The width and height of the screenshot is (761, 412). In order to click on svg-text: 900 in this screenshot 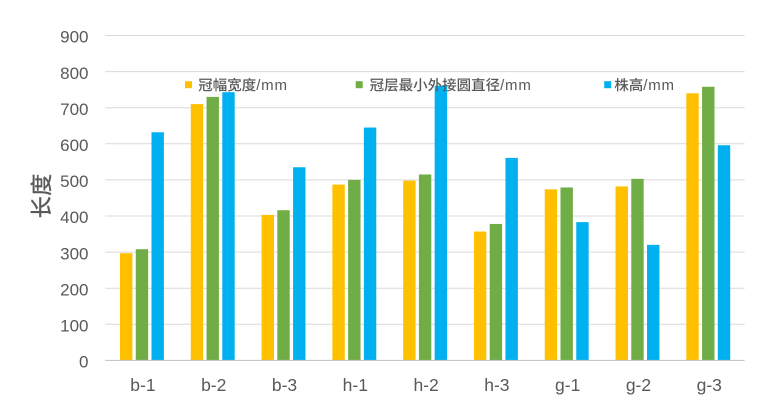, I will do `click(74, 37)`.